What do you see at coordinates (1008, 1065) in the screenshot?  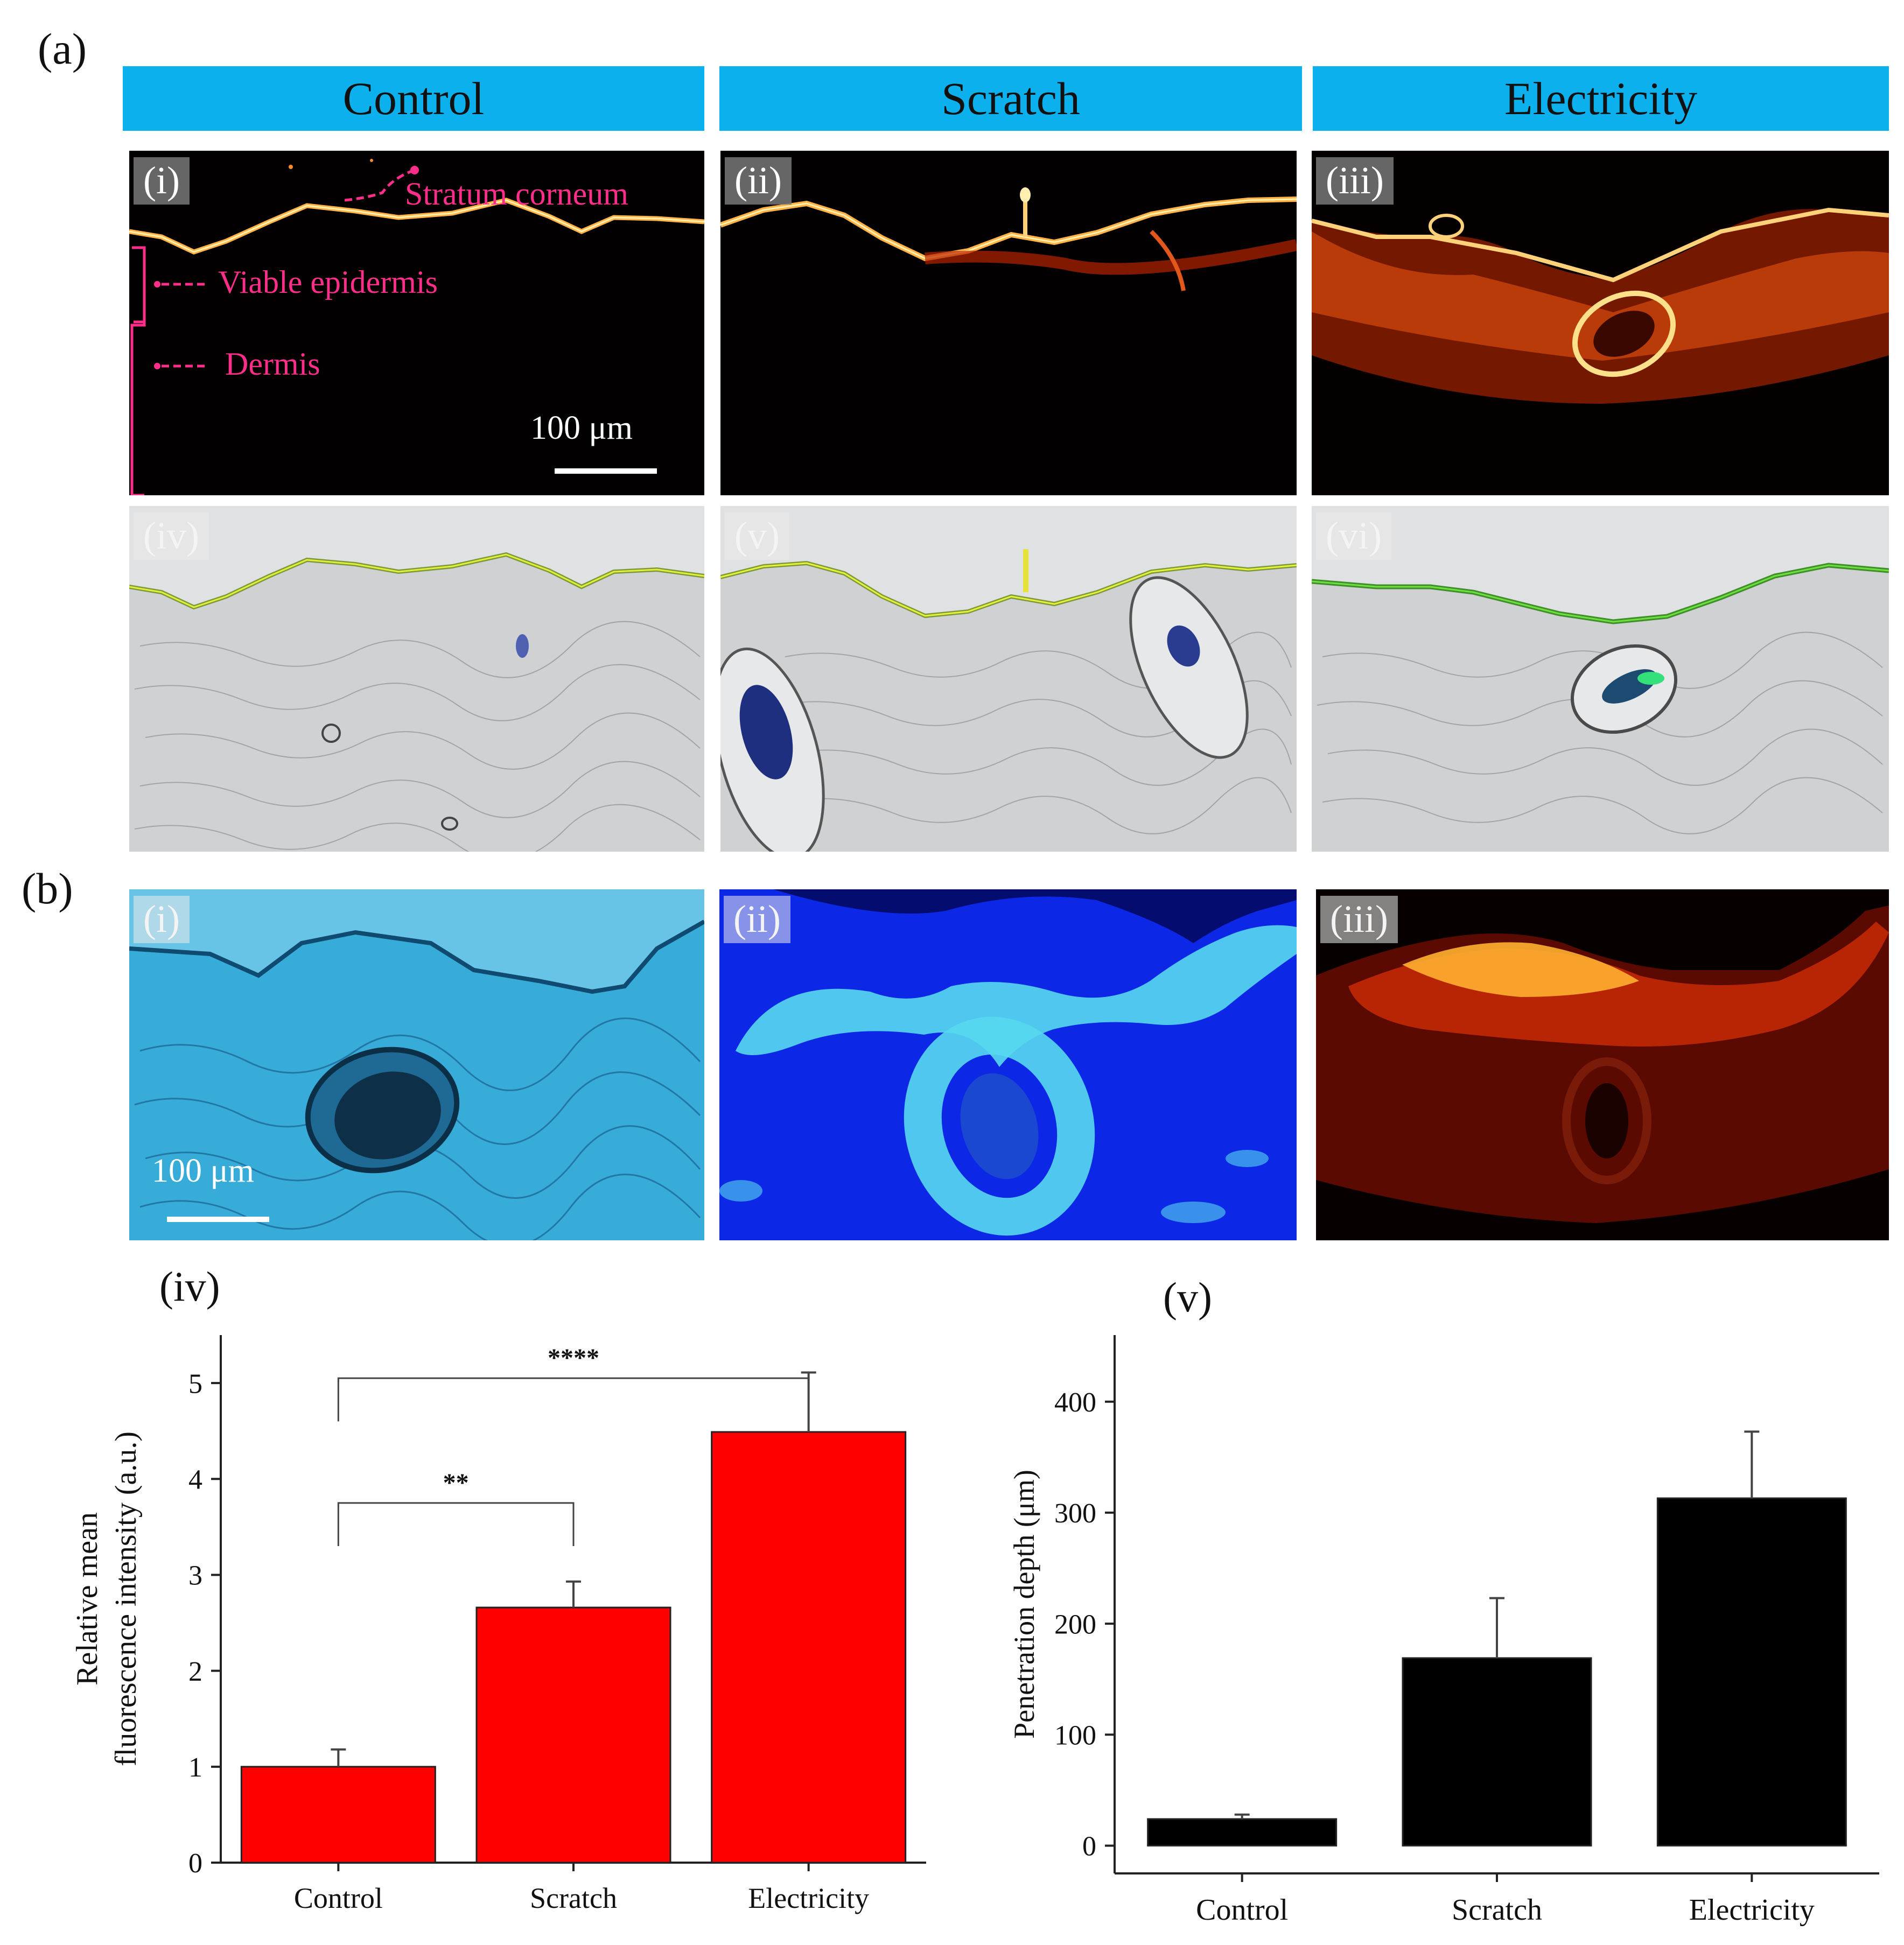 I see `panel-b-image-blue-fluorescence: (ii)` at bounding box center [1008, 1065].